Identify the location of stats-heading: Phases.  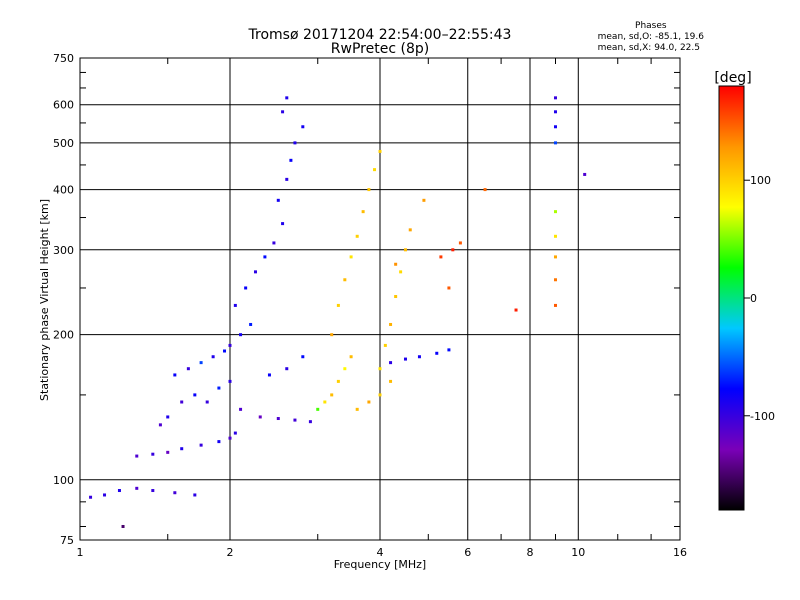
(651, 26).